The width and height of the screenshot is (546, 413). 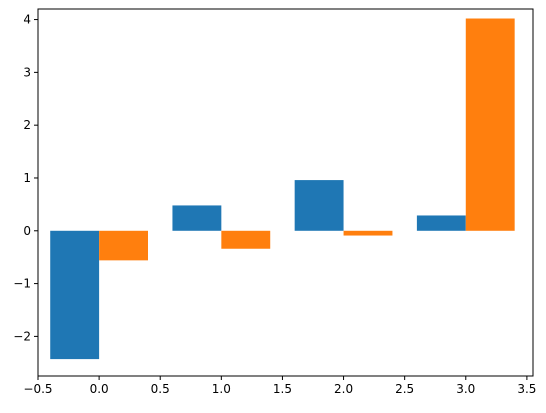 What do you see at coordinates (404, 389) in the screenshot?
I see `x-tick-label: 2.5` at bounding box center [404, 389].